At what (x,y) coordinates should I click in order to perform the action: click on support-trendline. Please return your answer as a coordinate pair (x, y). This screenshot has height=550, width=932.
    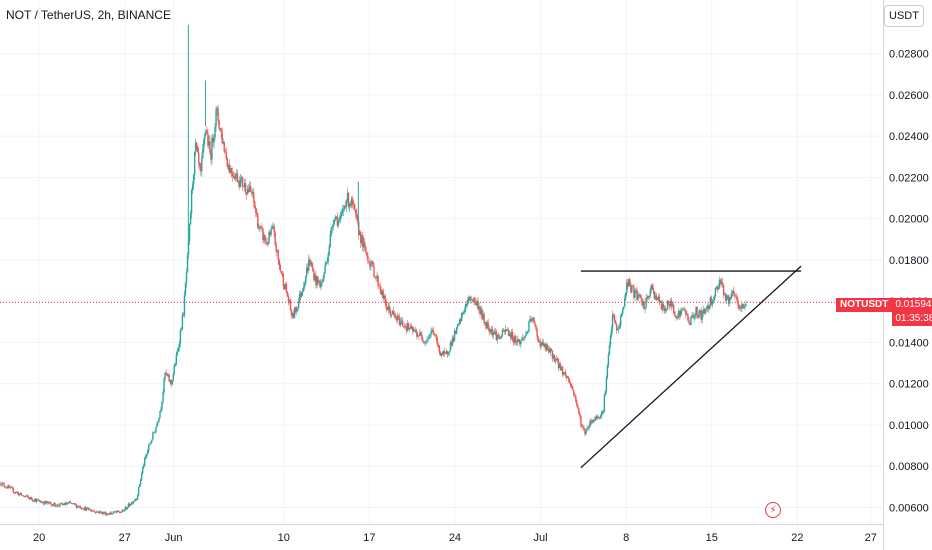
    Looking at the image, I should click on (691, 367).